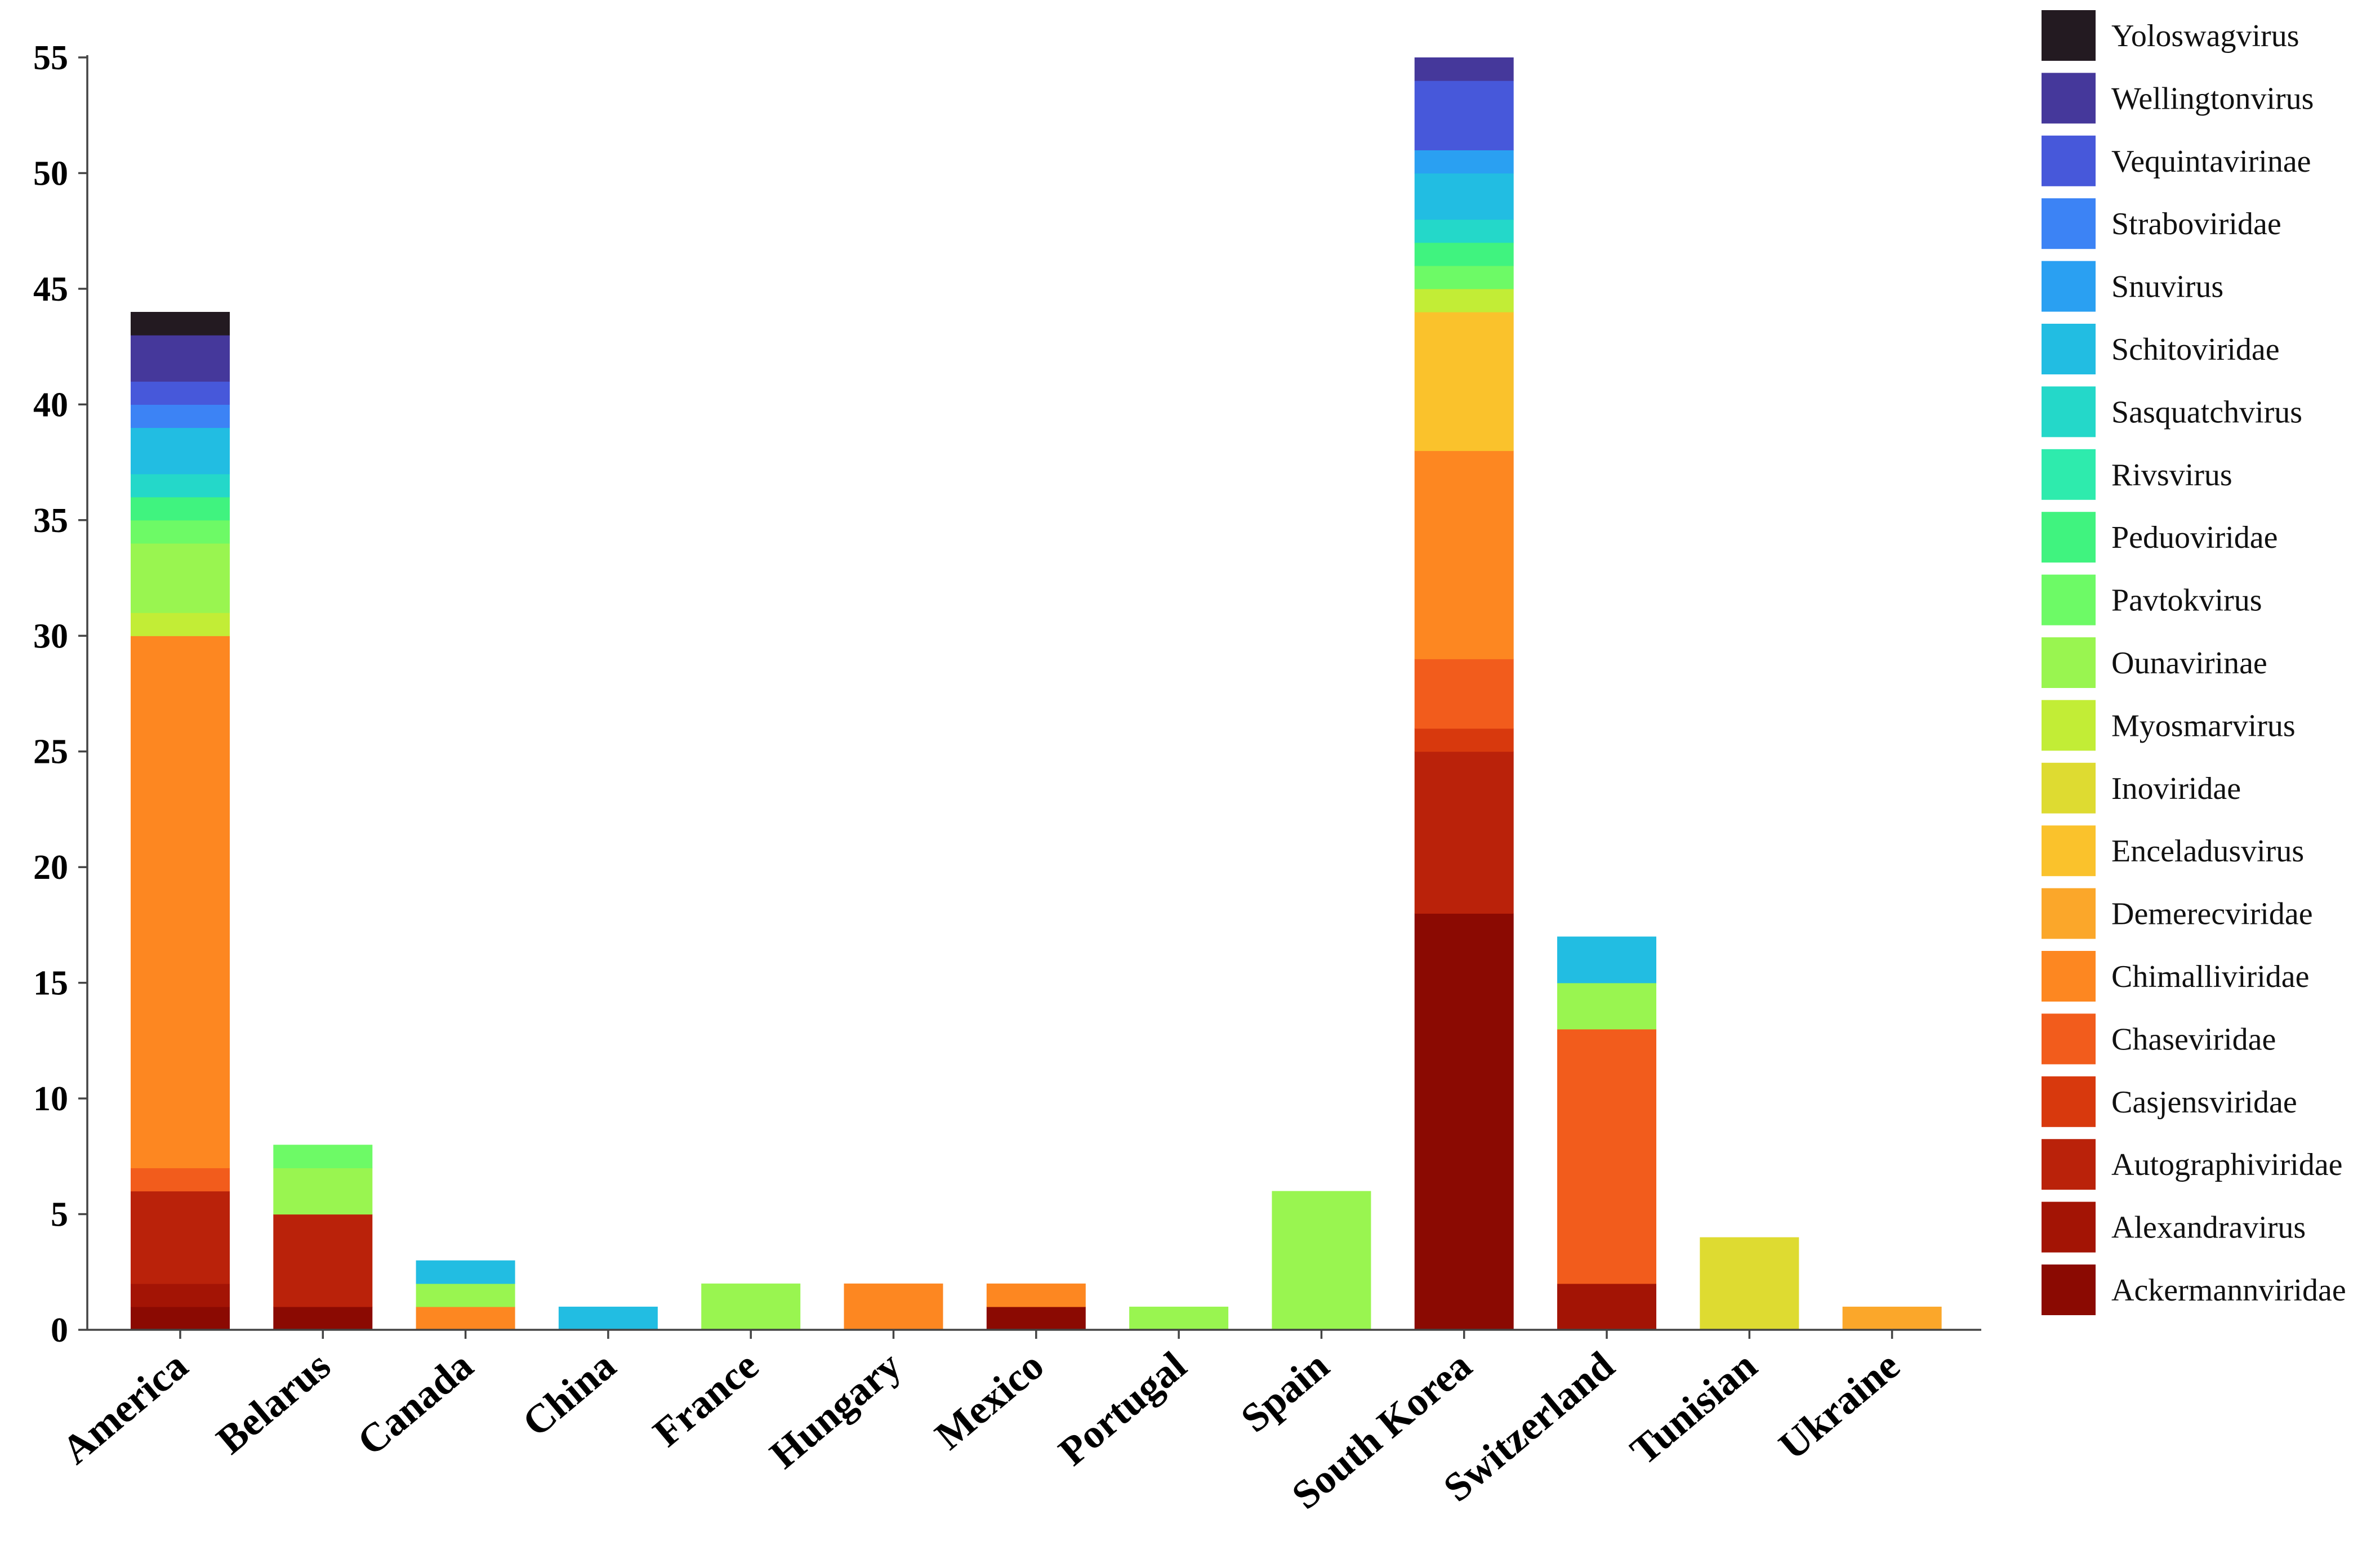  What do you see at coordinates (180, 1180) in the screenshot?
I see `bar-segment-america-chaseviridae` at bounding box center [180, 1180].